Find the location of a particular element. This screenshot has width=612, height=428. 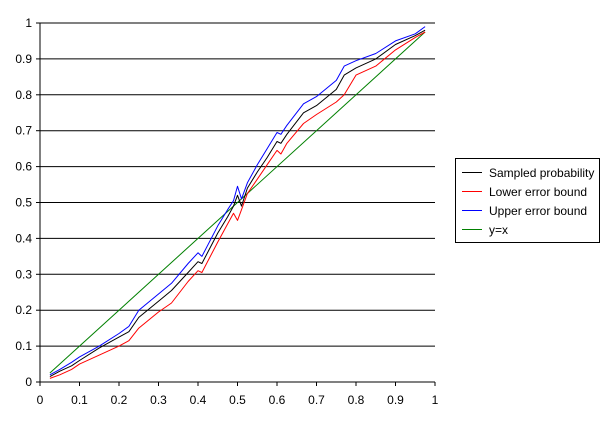

legend-swatch-sampled-probability is located at coordinates (472, 172).